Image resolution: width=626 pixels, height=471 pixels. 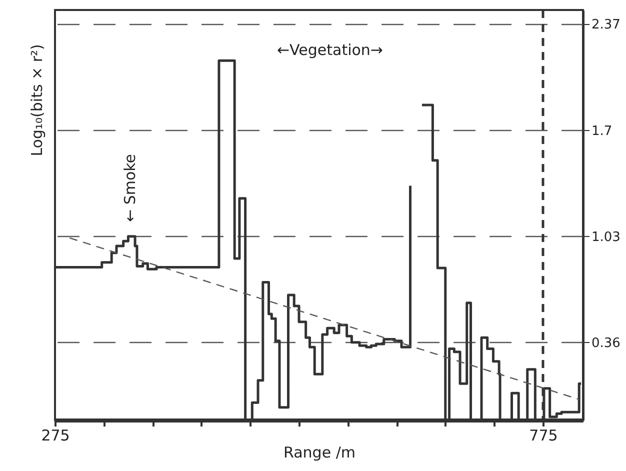 I want to click on y-tick-label: 1.03, so click(x=606, y=237).